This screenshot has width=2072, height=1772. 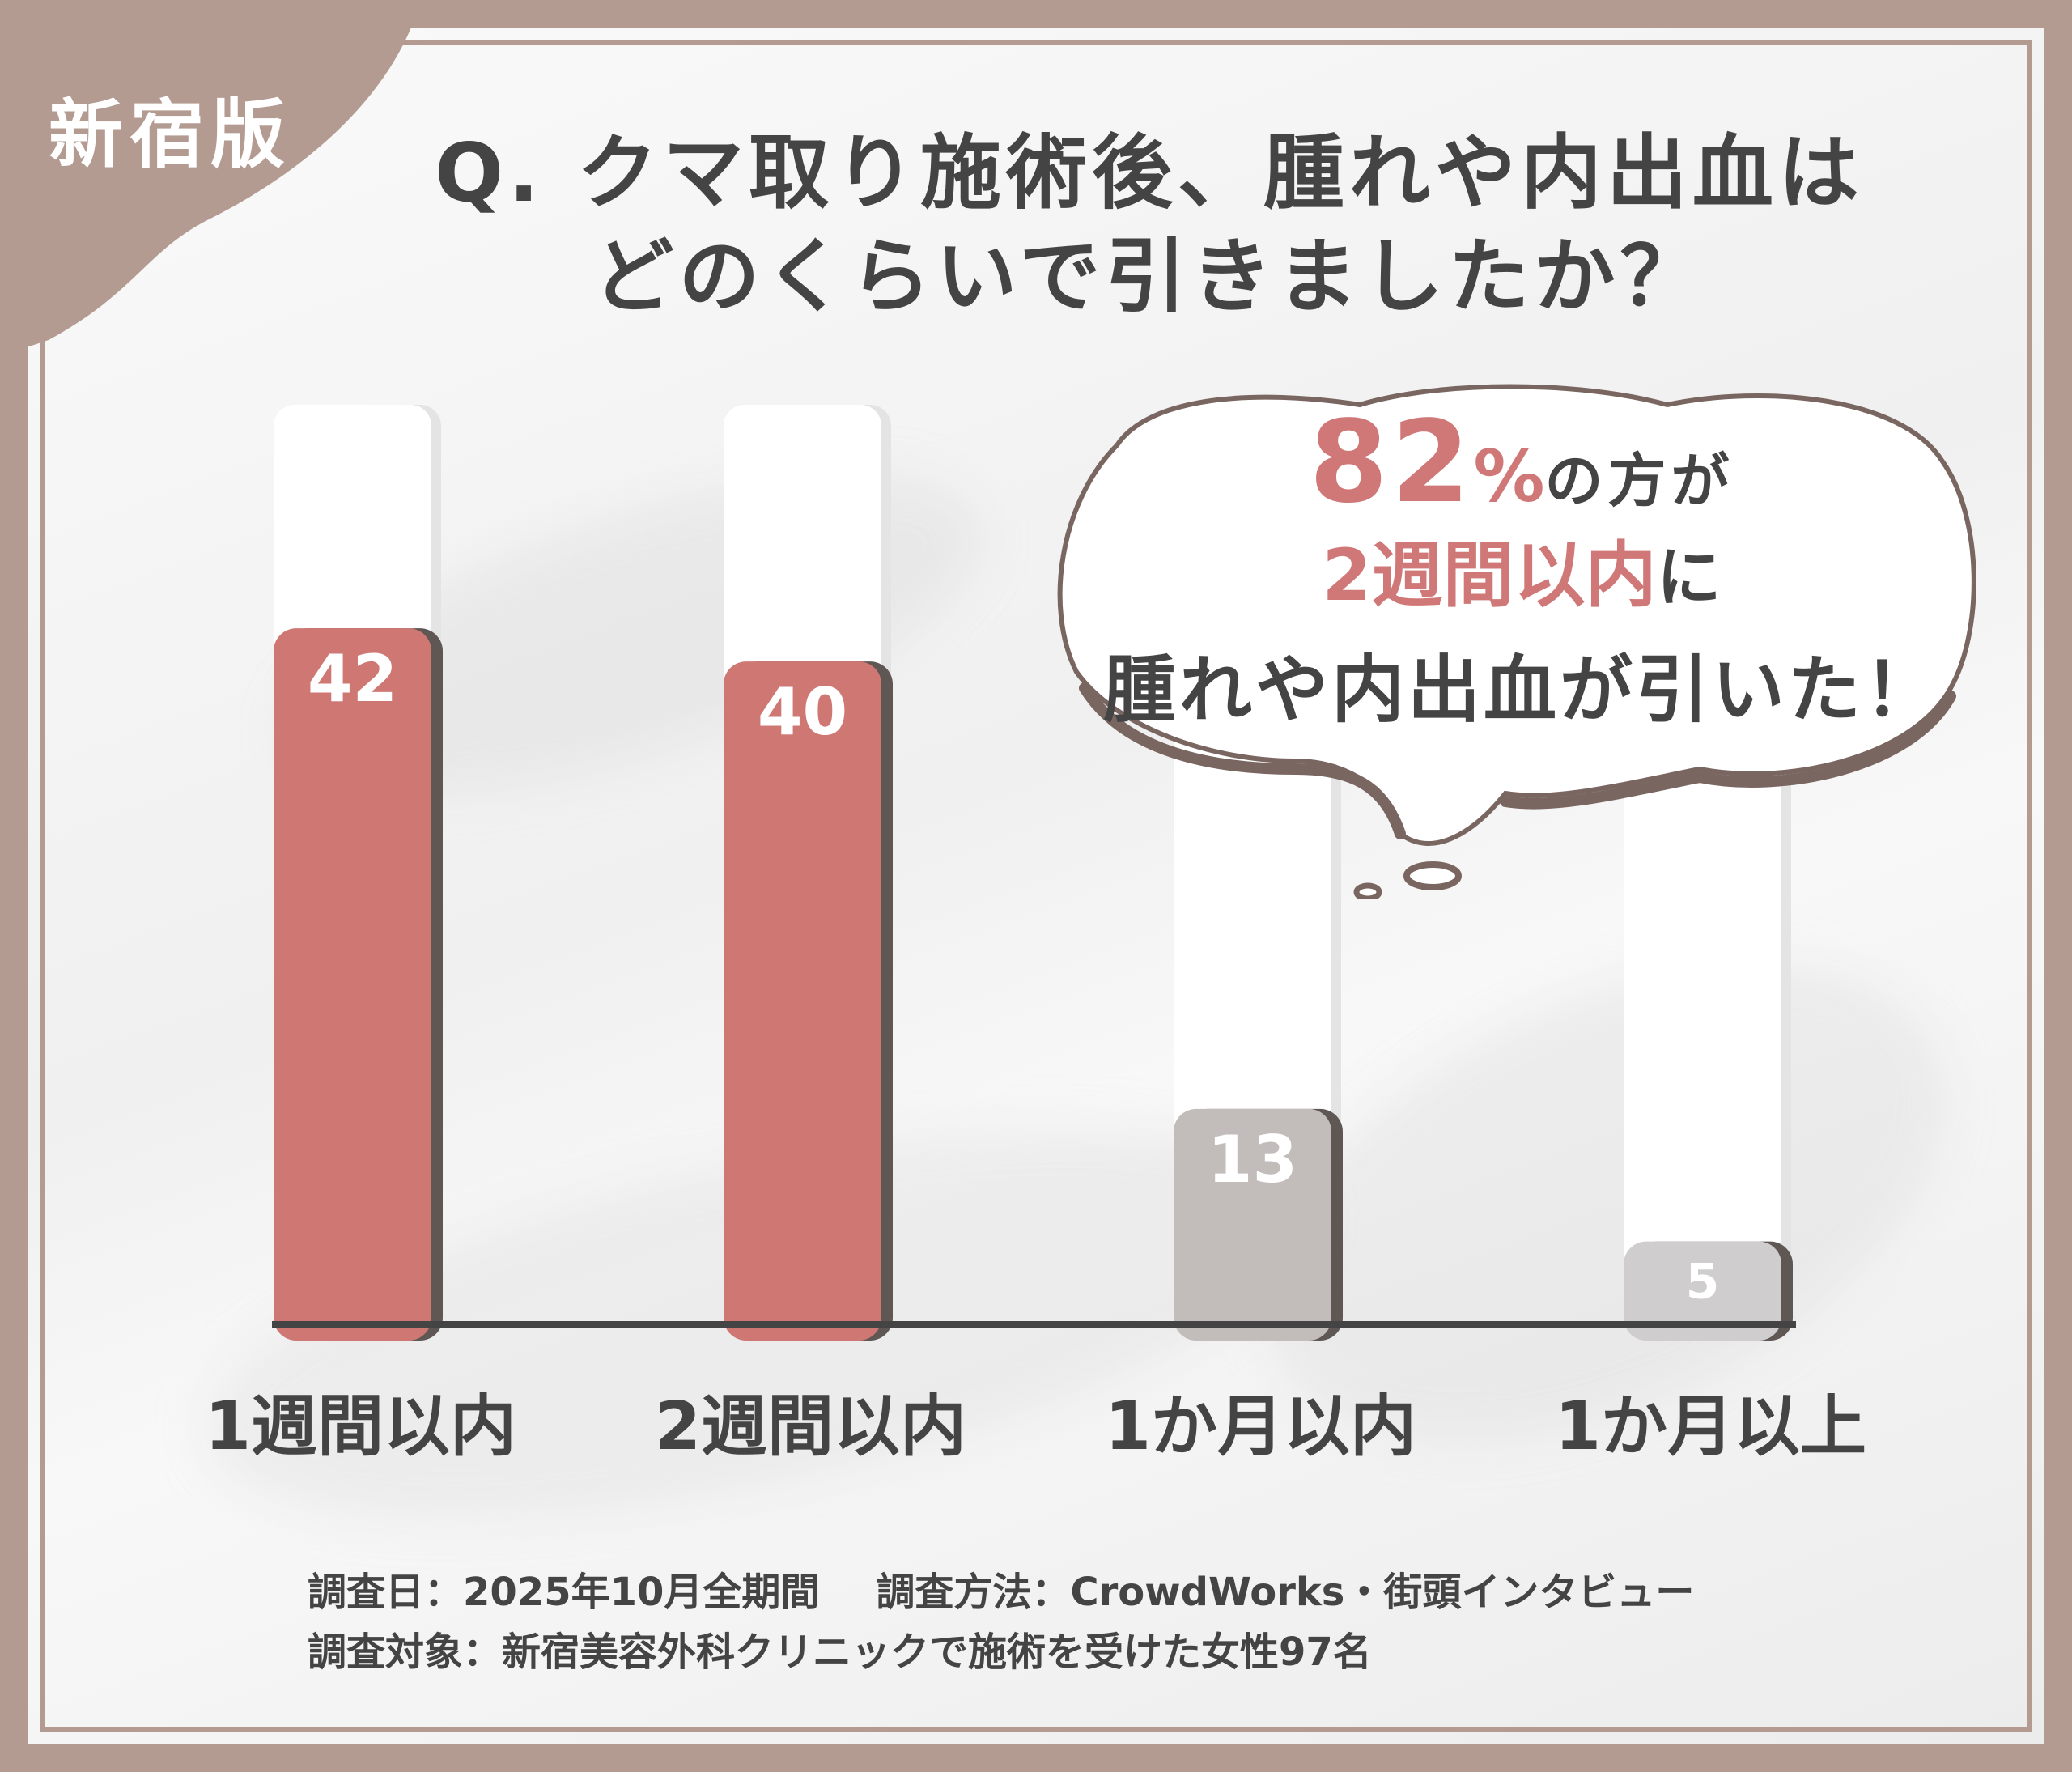 What do you see at coordinates (1489, 575) in the screenshot?
I see `callout-highlight: 2週間以内` at bounding box center [1489, 575].